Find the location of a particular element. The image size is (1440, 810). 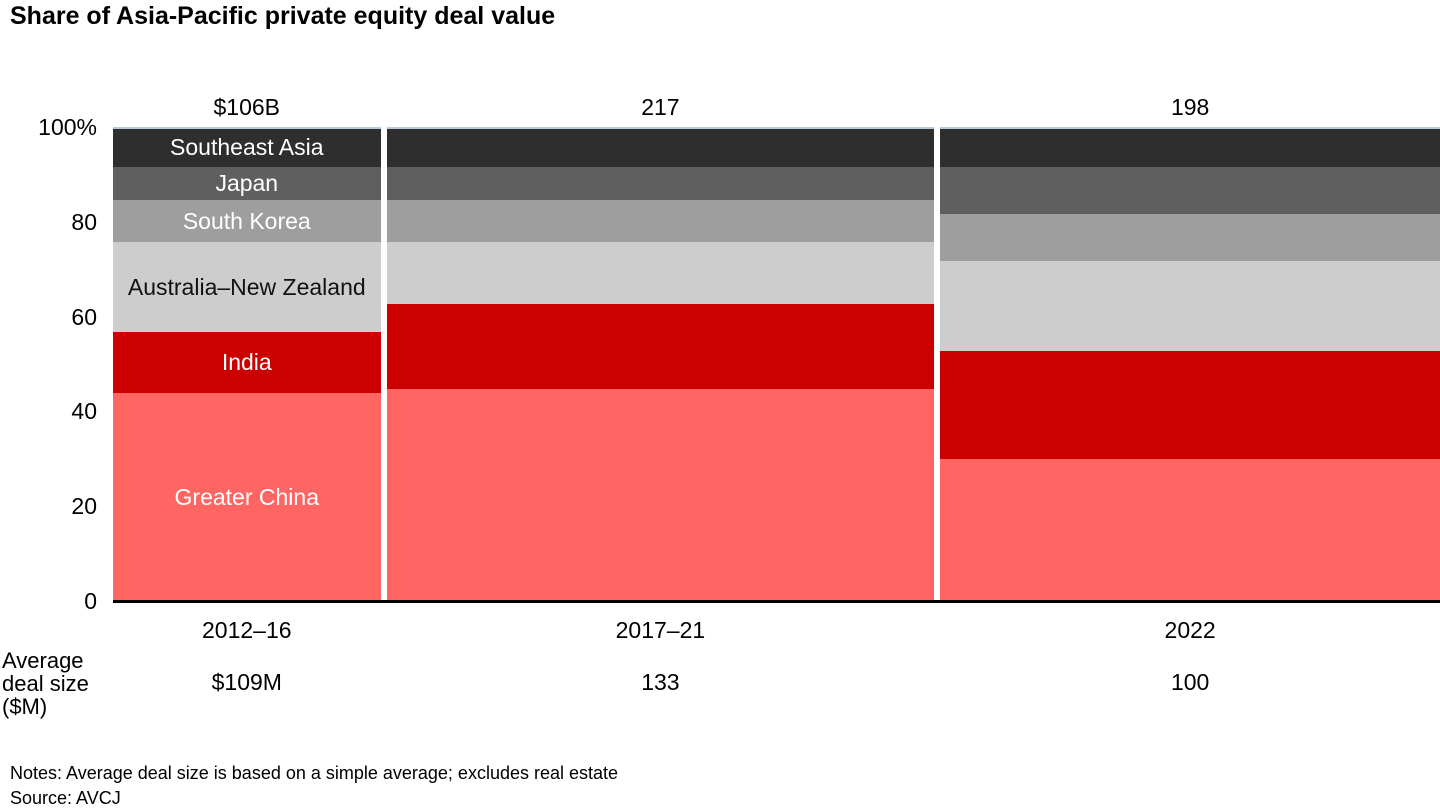

avg-deal-size-axis-label: Average deal size ($M) is located at coordinates (45, 683).